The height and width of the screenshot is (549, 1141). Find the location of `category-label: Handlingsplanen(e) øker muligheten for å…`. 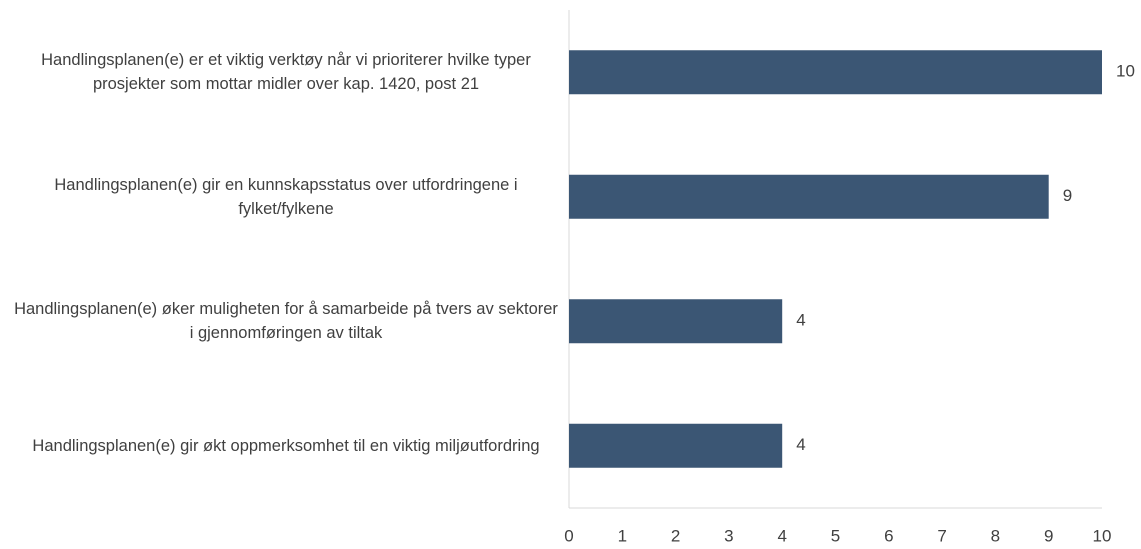

category-label: Handlingsplanen(e) øker muligheten for å… is located at coordinates (286, 321).